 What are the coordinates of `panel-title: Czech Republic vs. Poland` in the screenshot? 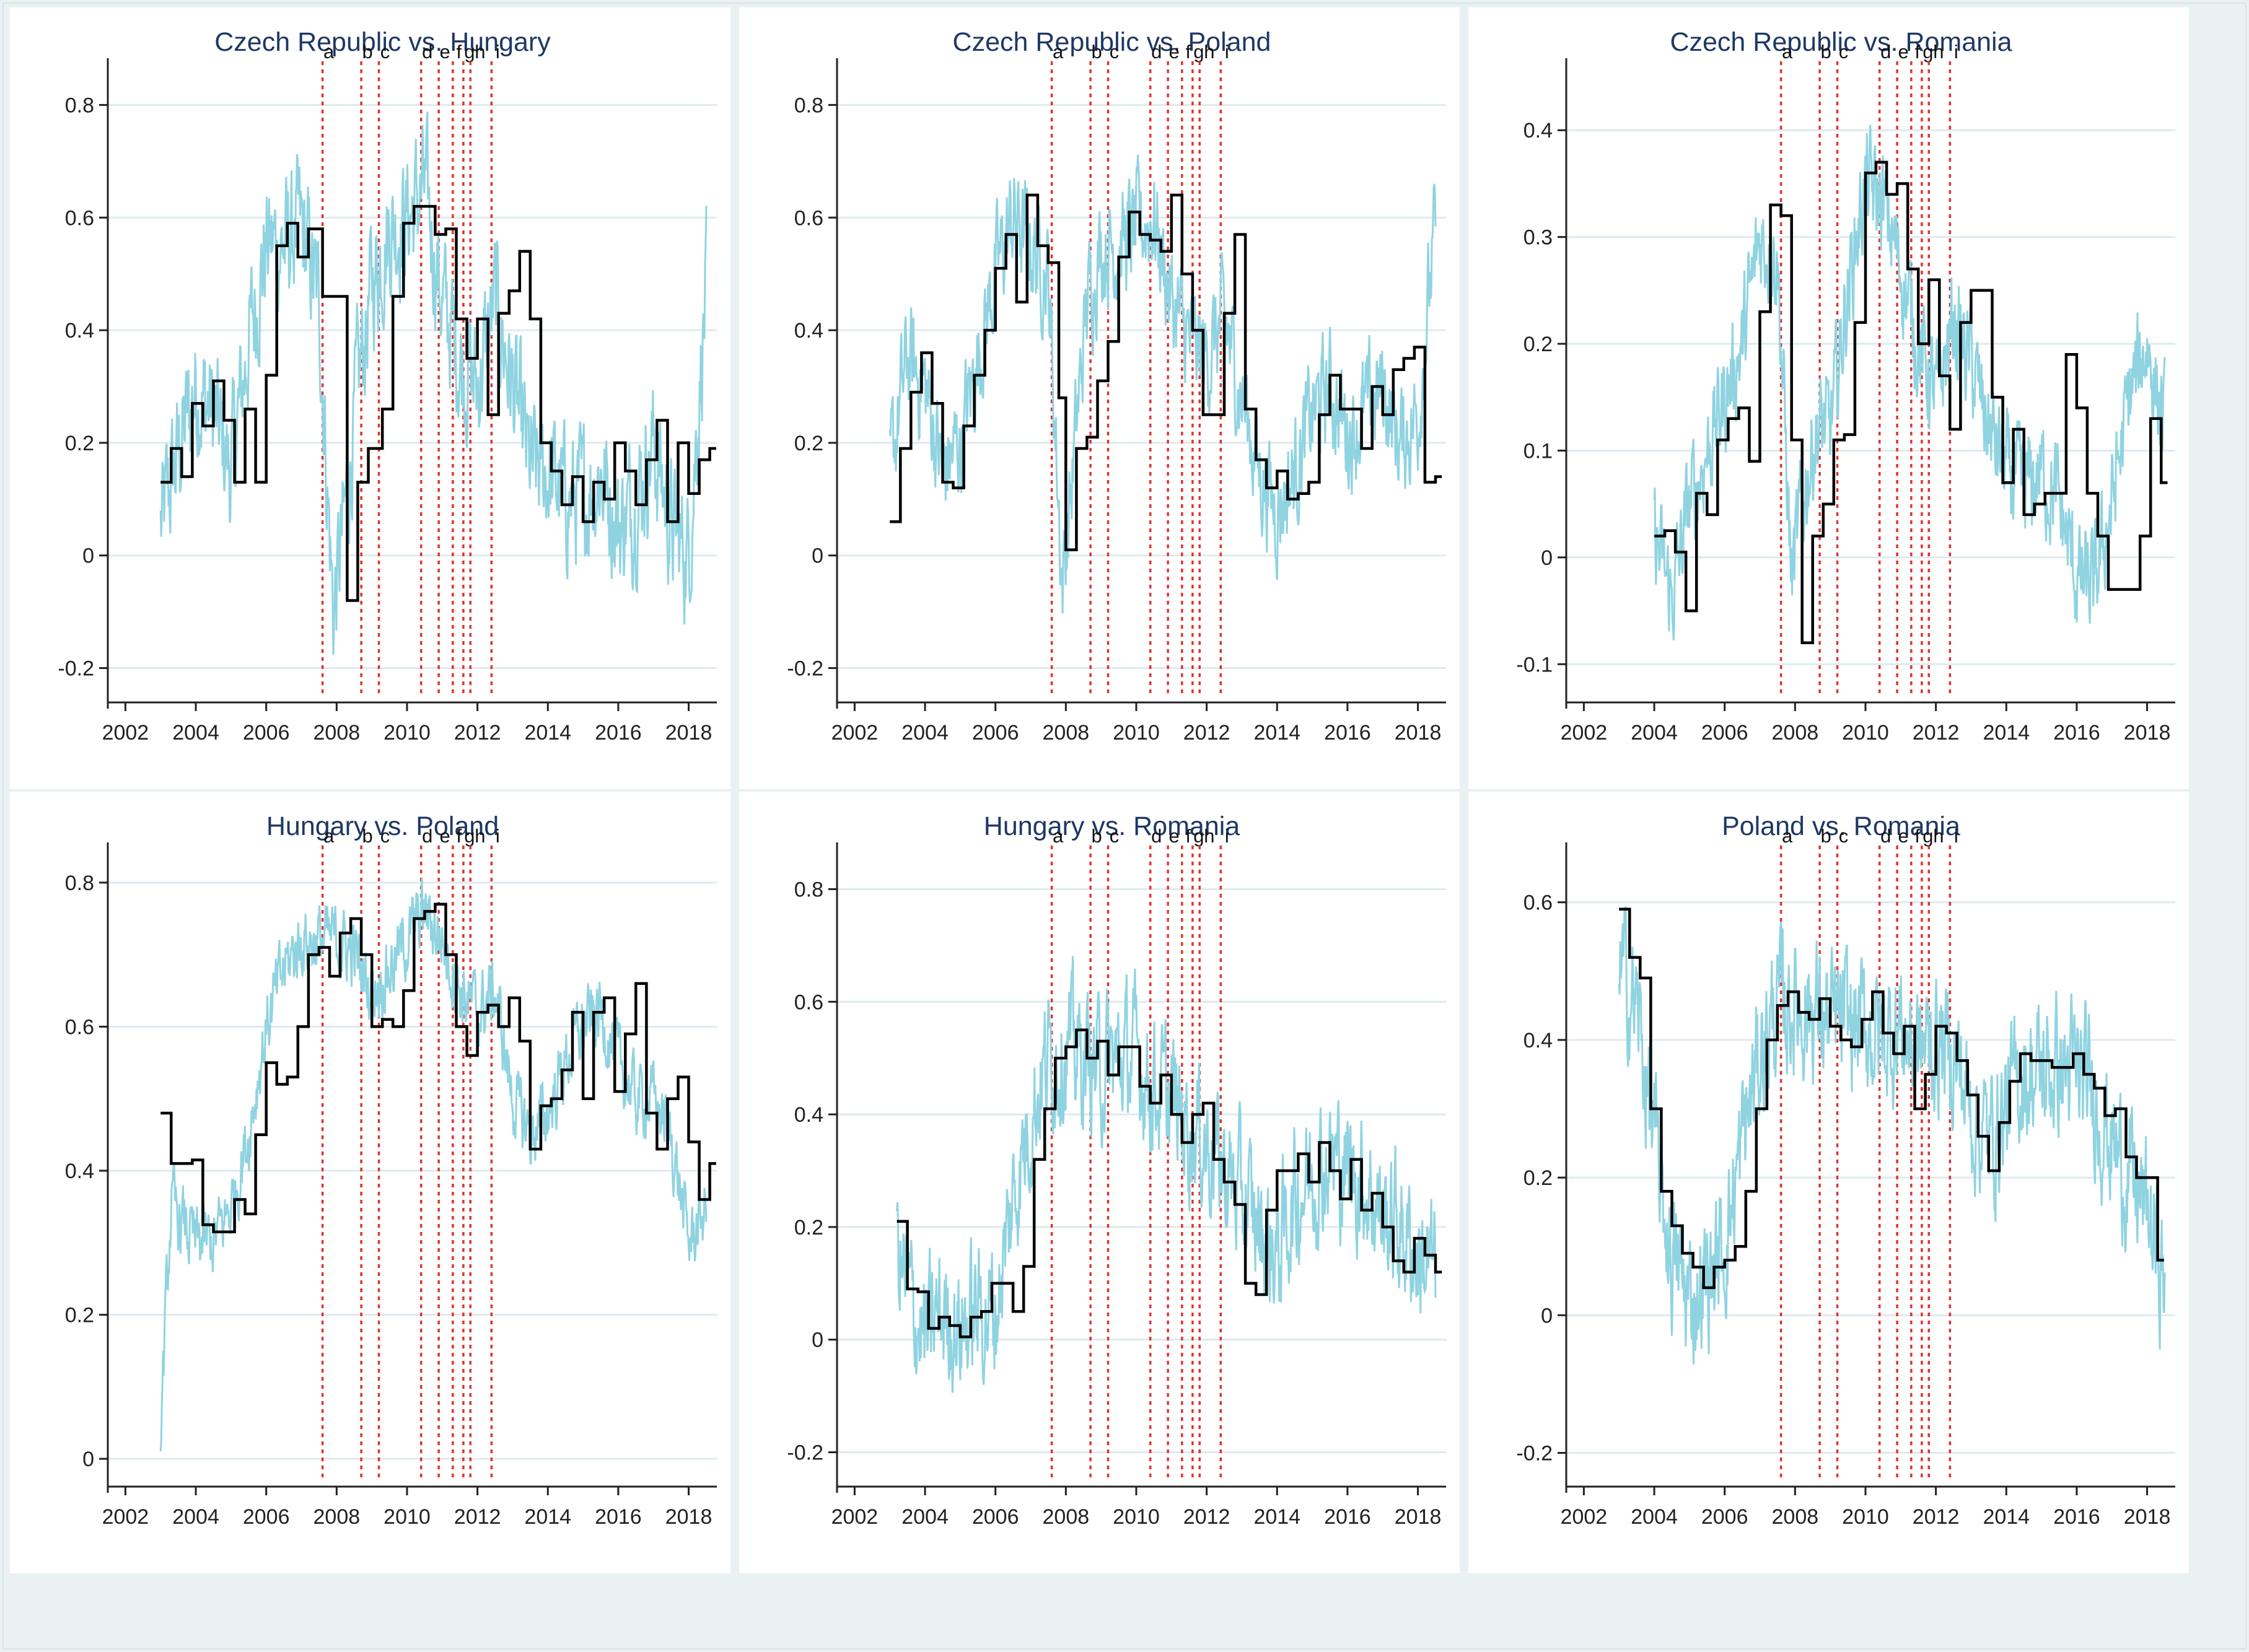 It's located at (1112, 42).